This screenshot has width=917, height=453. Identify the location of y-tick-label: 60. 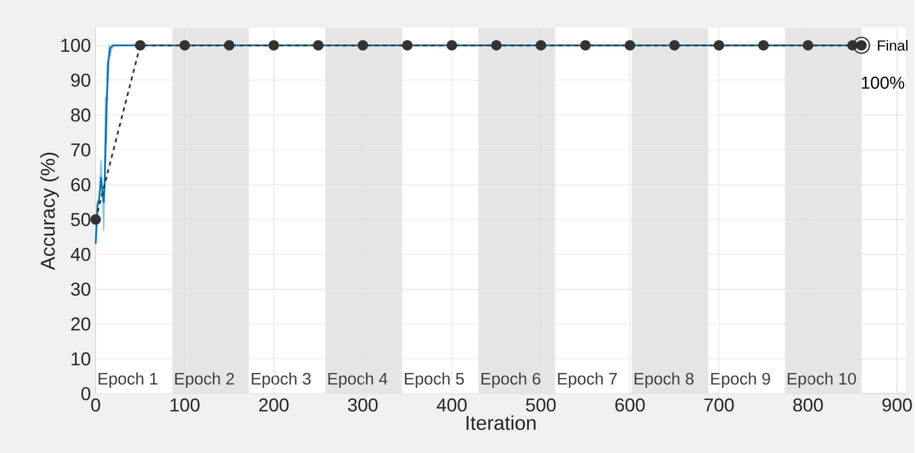
(80, 185).